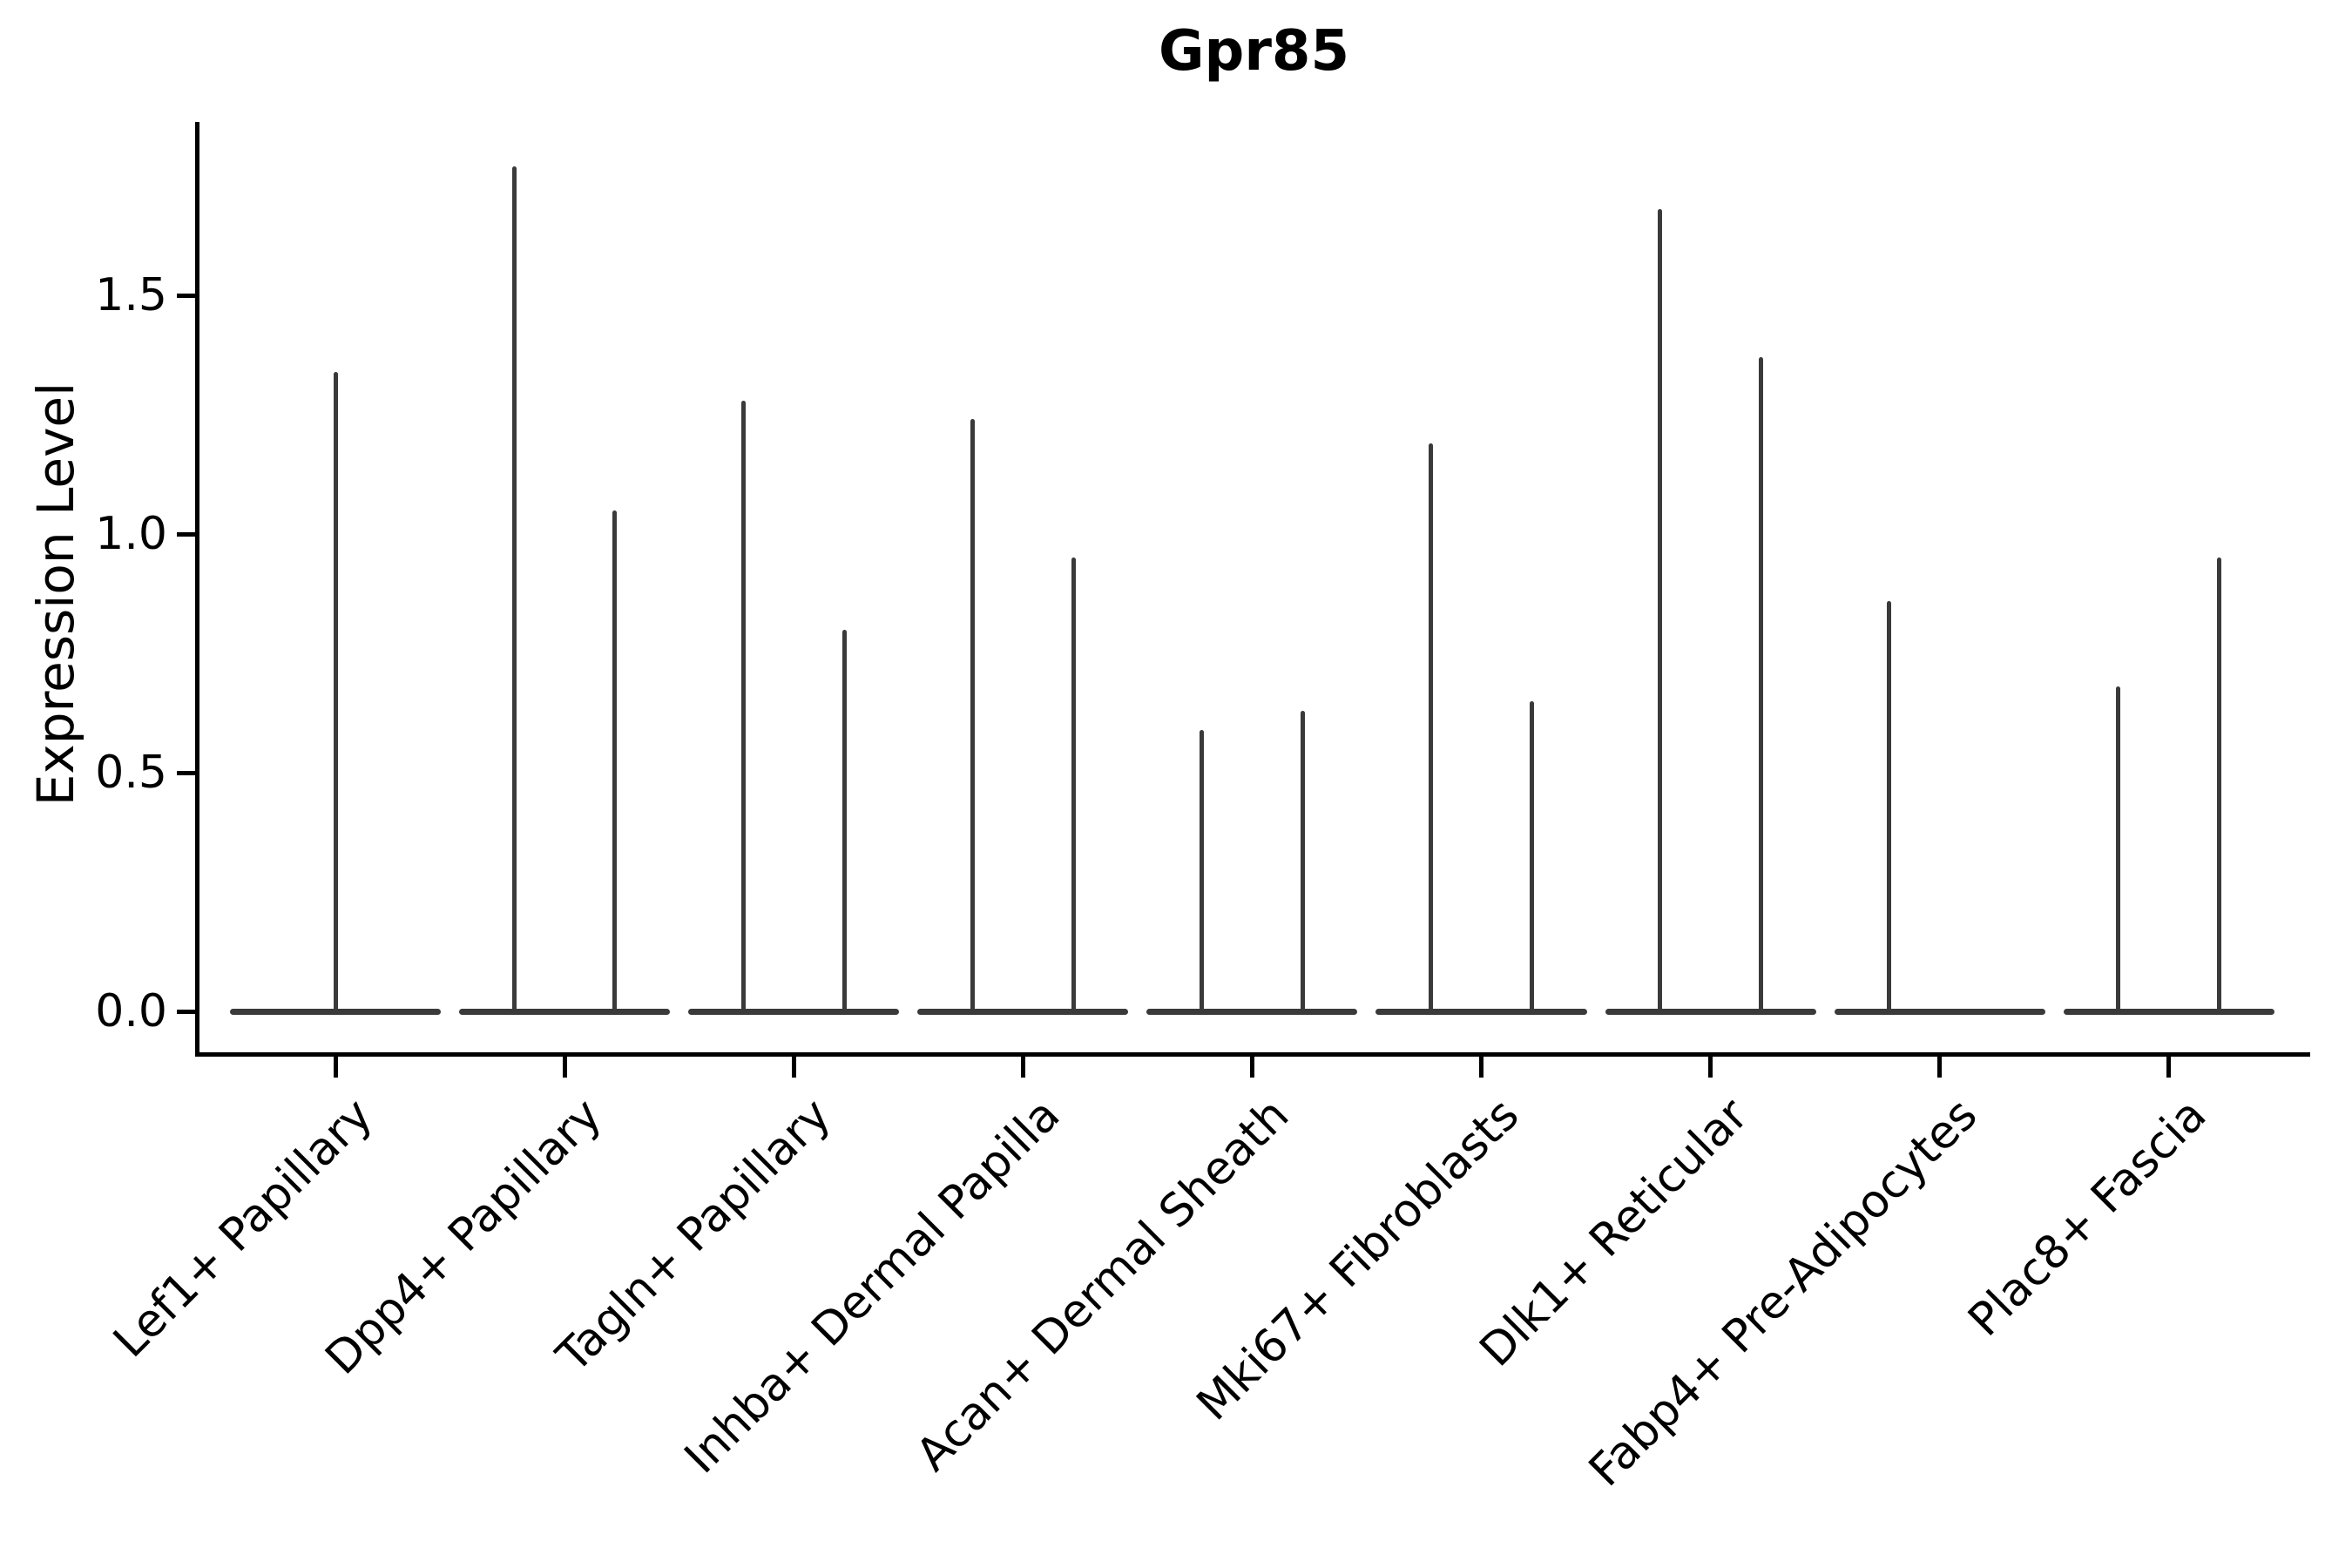 The image size is (2352, 1568). Describe the element at coordinates (131, 773) in the screenshot. I see `y-tick-label: 0.5` at that location.